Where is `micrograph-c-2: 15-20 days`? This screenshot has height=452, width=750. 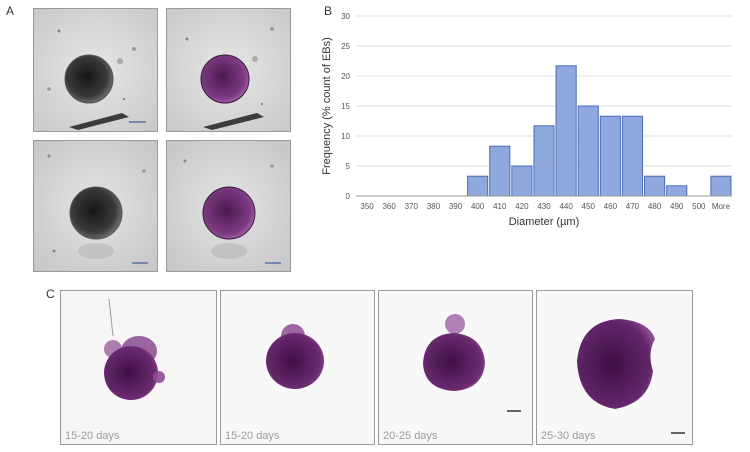
micrograph-c-2: 15-20 days is located at coordinates (297, 367).